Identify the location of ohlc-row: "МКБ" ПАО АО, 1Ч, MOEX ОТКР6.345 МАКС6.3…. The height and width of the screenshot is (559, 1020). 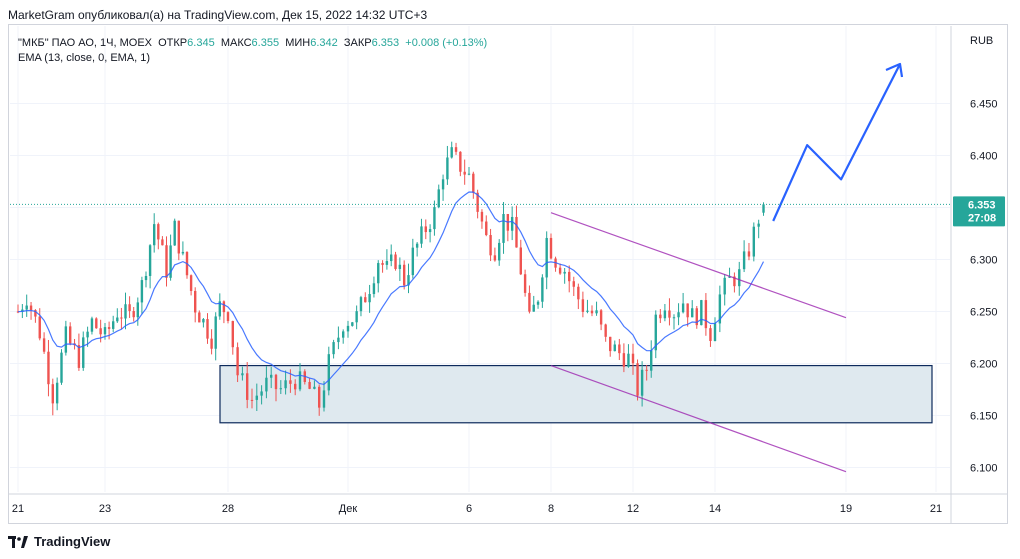
(252, 43).